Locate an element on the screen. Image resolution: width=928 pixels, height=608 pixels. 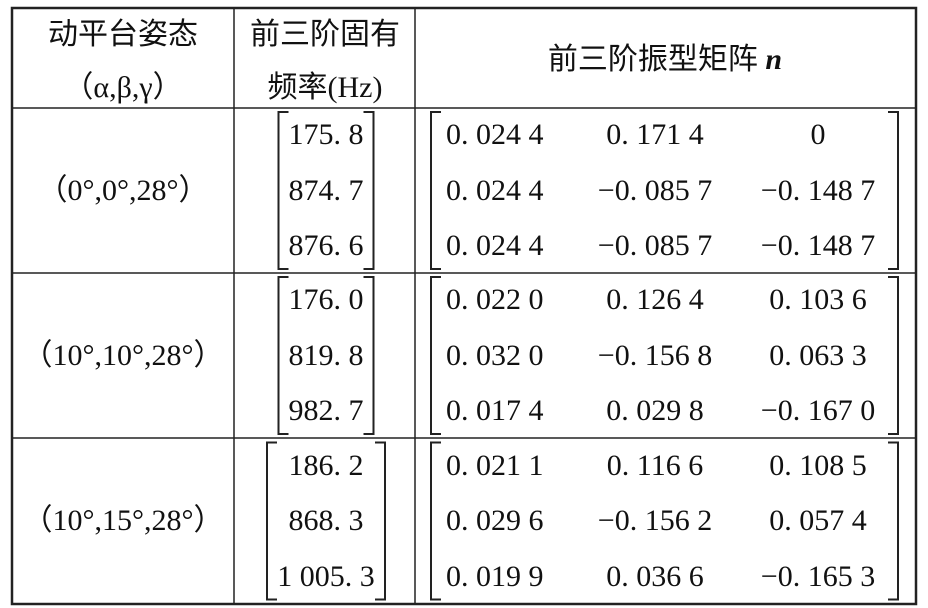
matrix-value: −0. 156 2 is located at coordinates (655, 520).